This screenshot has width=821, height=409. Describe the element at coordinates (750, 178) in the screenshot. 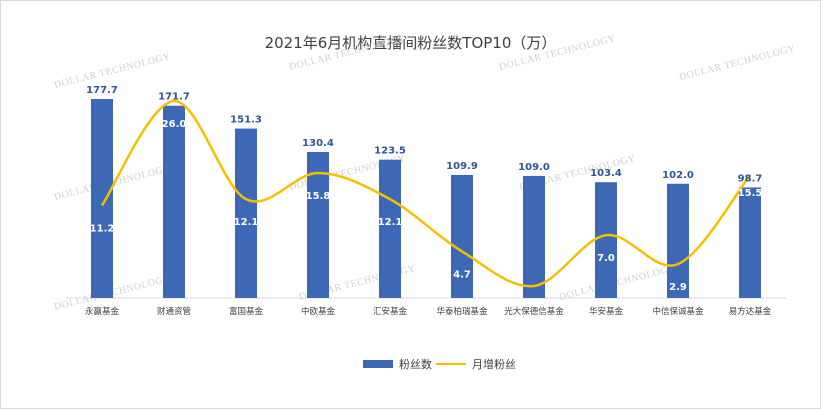

I see `bar-value-label: 98.7` at that location.